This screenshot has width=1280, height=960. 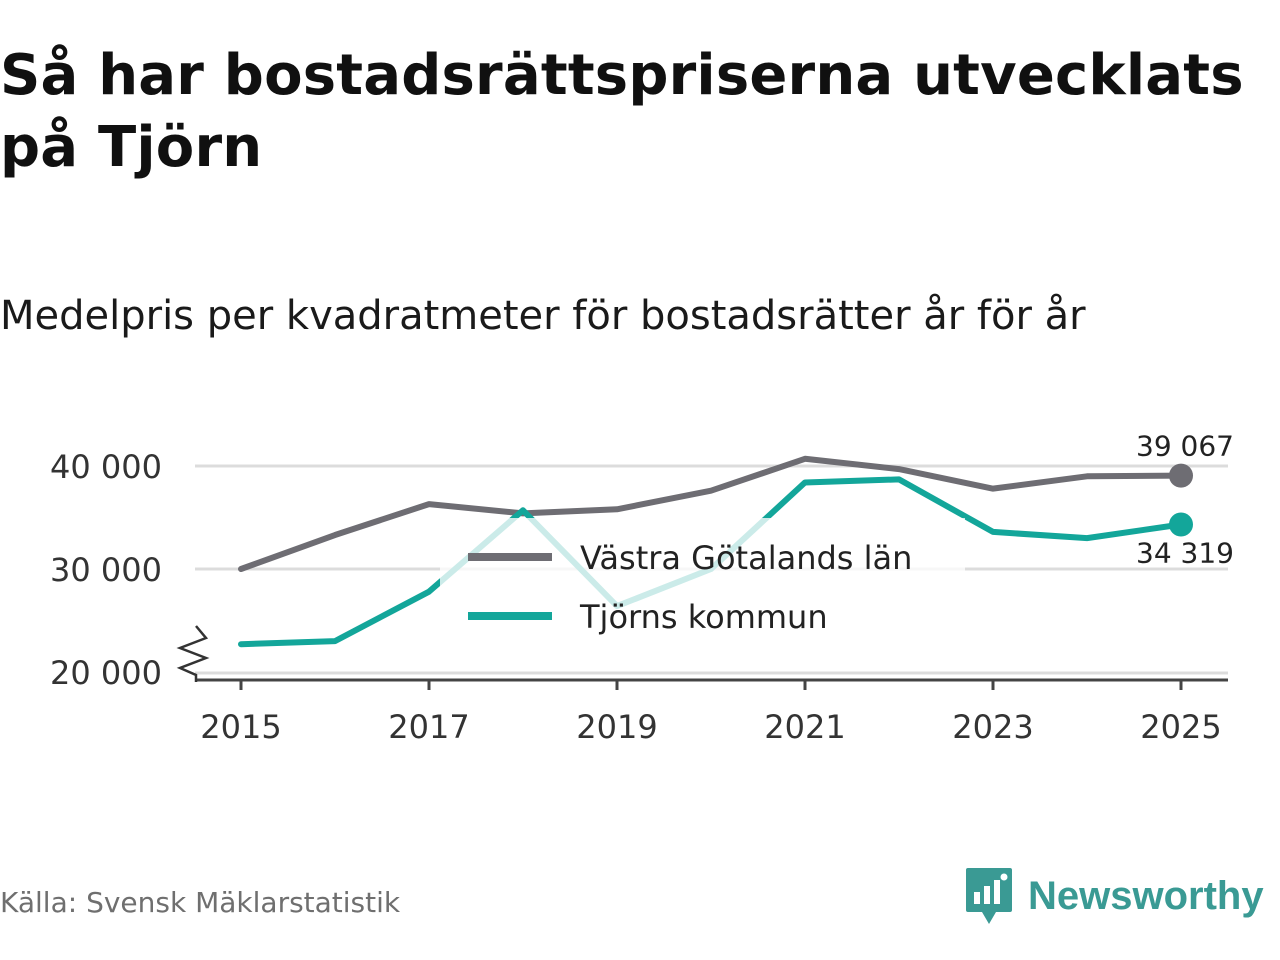 I want to click on newsworthy-logo-icon, so click(x=989, y=896).